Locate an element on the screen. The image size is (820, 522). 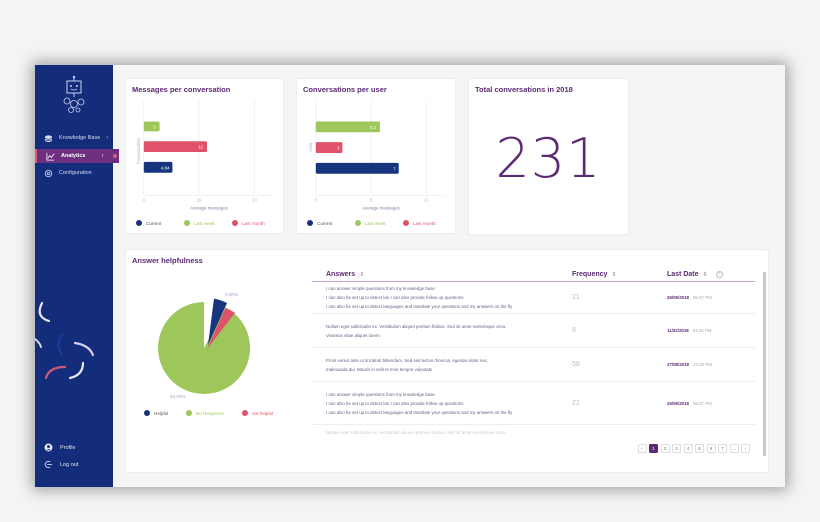
total-conversations-value: 231 is located at coordinates (548, 158).